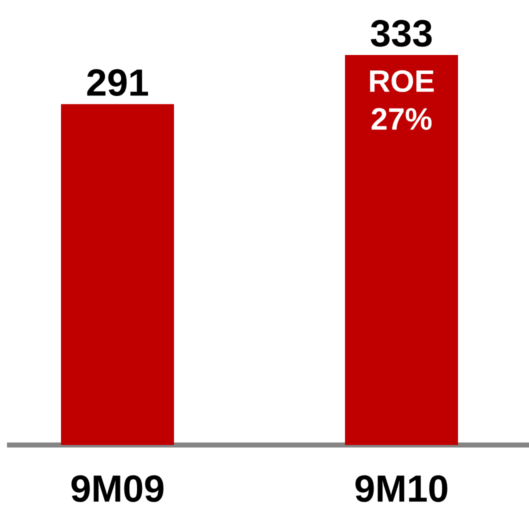 This screenshot has width=529, height=515. What do you see at coordinates (117, 488) in the screenshot?
I see `x-tick-label: 9M09` at bounding box center [117, 488].